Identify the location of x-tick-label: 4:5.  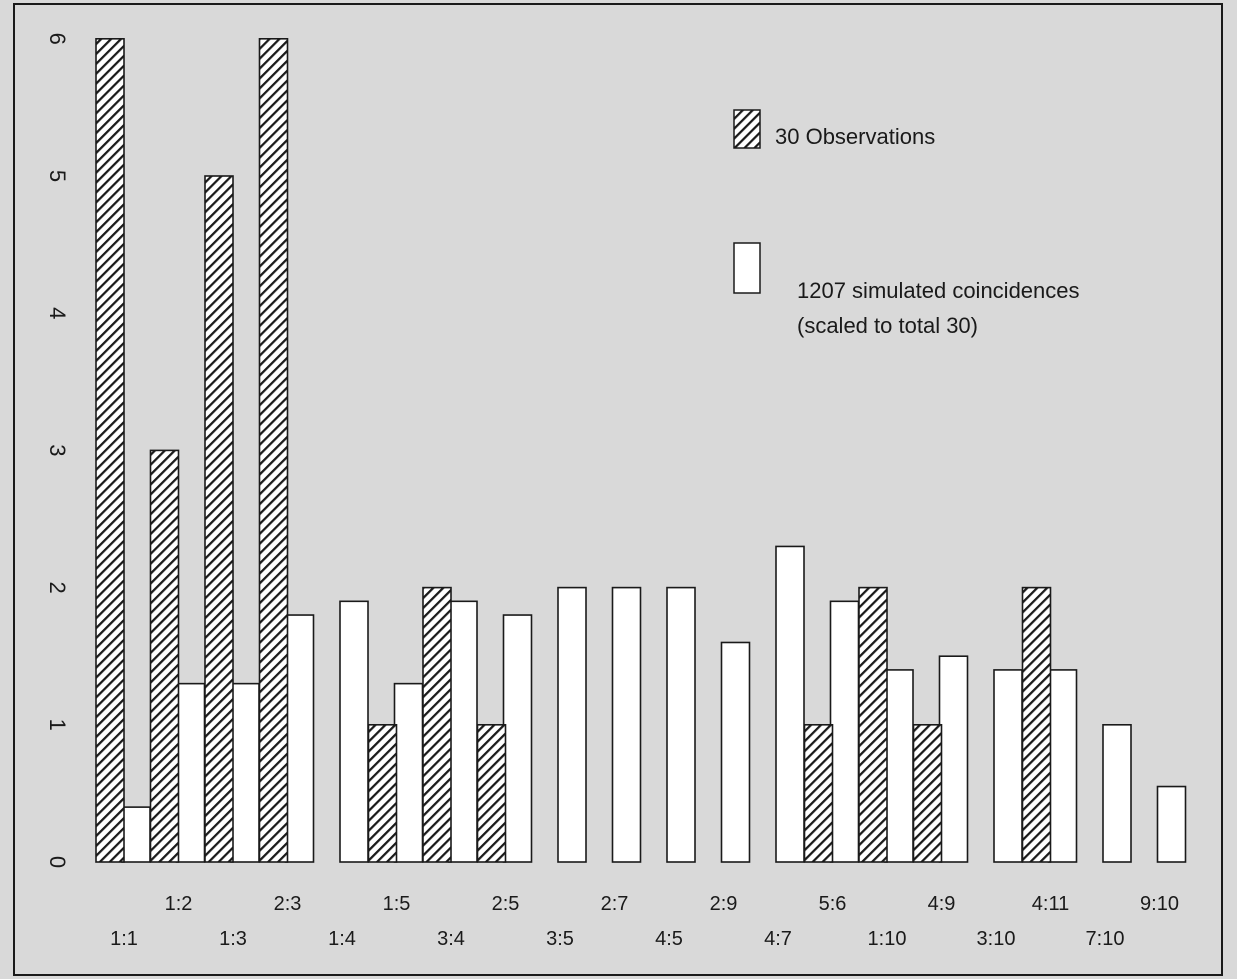
(669, 939).